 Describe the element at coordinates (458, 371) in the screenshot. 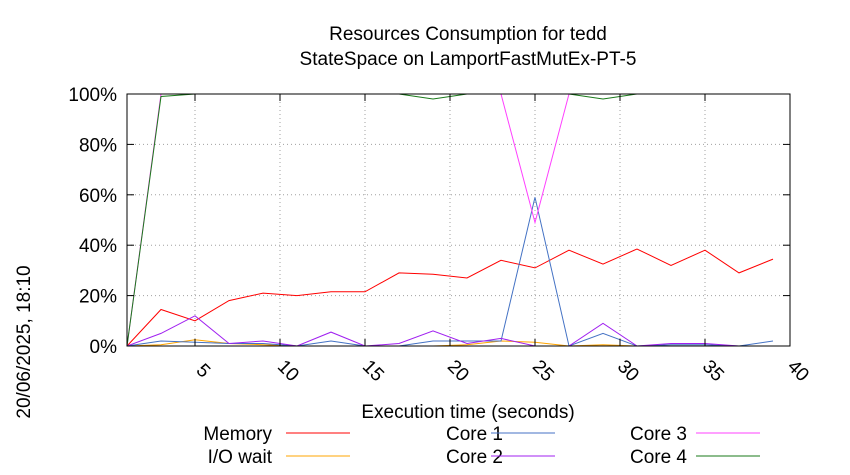

I see `x-tick-label: 20` at that location.